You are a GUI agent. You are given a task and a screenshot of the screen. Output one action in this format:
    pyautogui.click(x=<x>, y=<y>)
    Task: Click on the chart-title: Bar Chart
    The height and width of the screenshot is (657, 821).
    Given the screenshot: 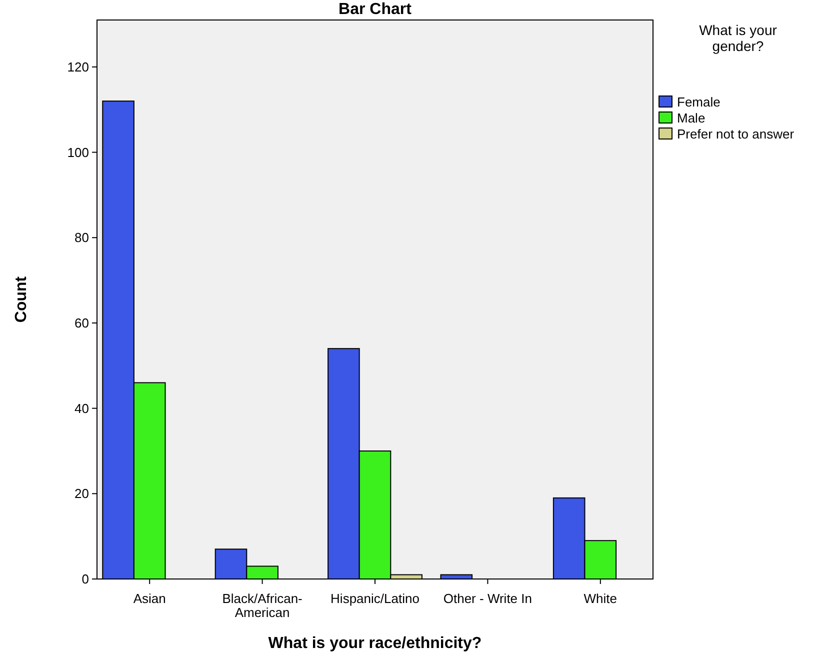 What is the action you would take?
    pyautogui.click(x=375, y=9)
    